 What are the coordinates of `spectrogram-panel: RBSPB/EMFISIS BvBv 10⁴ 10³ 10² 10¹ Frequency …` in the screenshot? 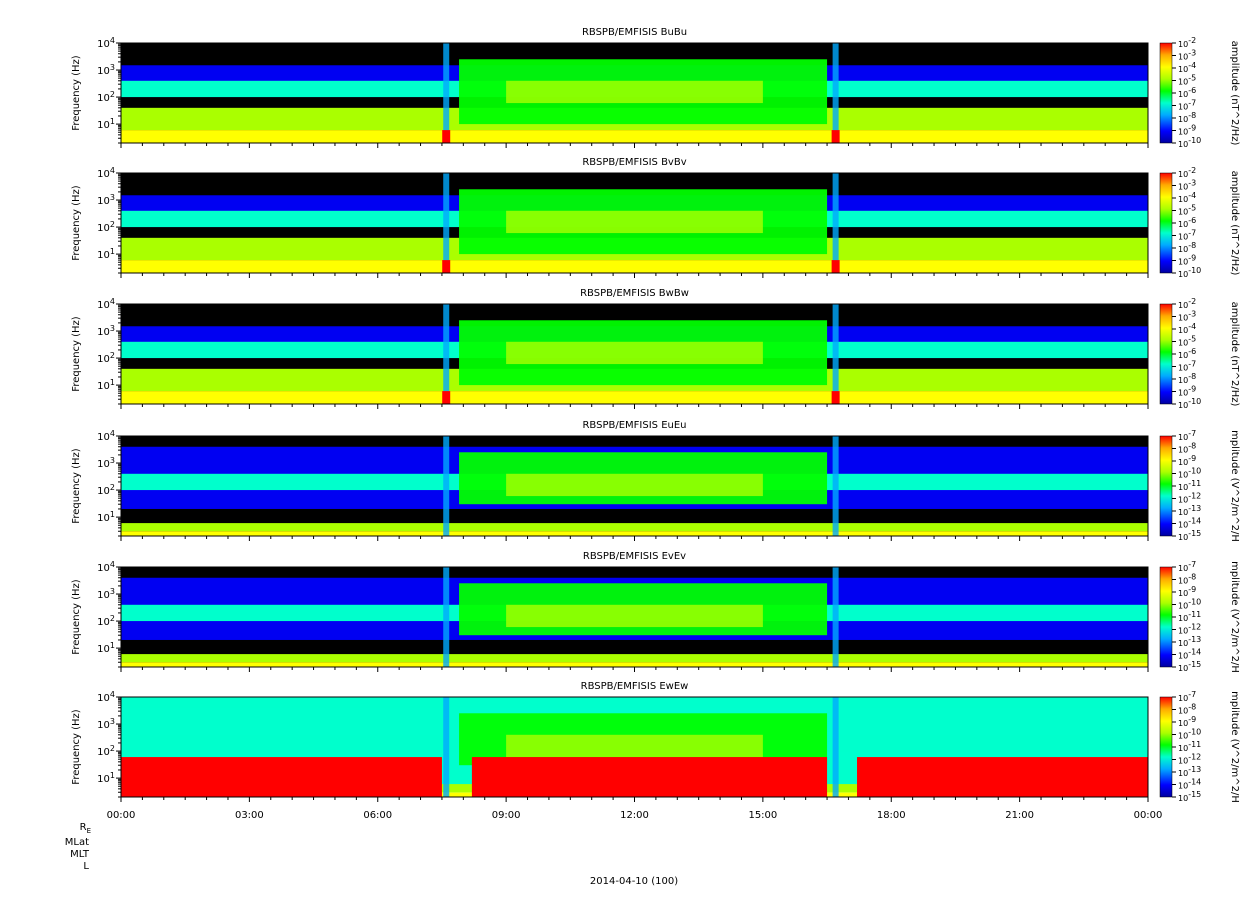 It's located at (655, 218).